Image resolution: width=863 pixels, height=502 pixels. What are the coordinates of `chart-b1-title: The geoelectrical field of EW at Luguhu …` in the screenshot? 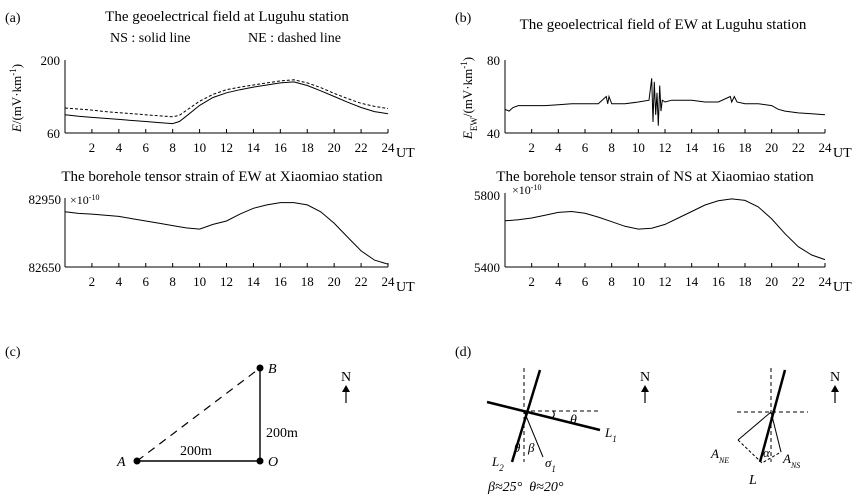 It's located at (663, 25).